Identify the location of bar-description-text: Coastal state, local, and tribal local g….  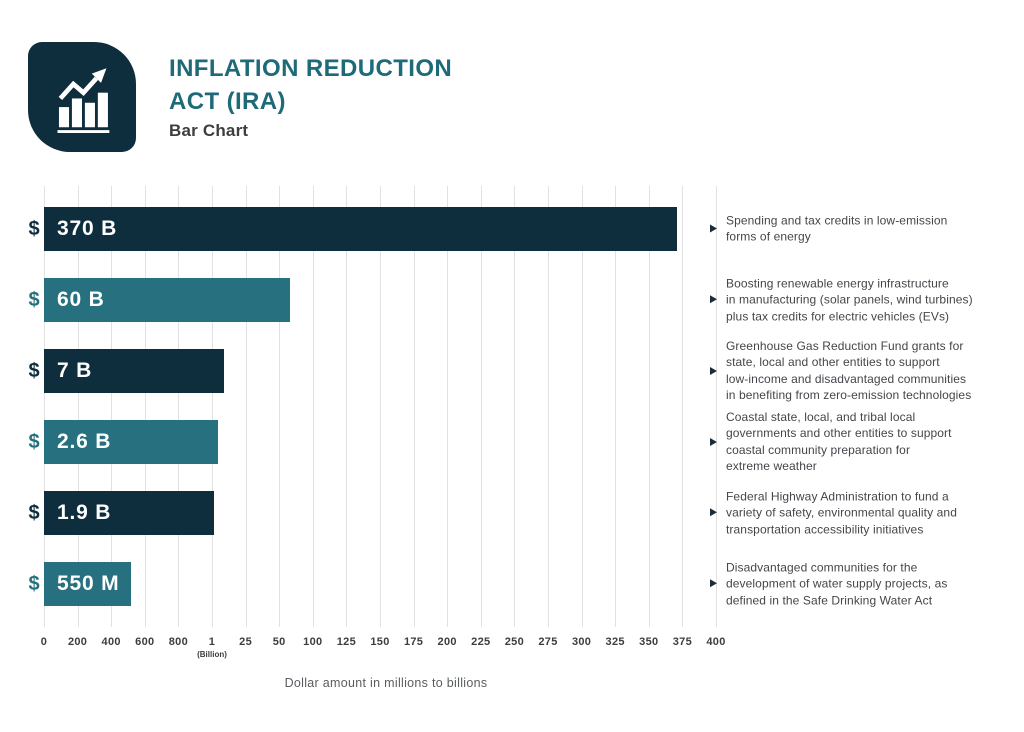
(839, 441).